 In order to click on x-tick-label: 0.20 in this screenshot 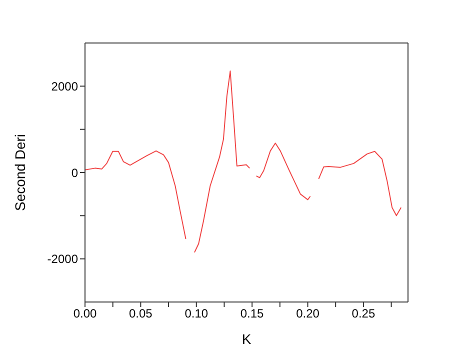, I will do `click(308, 313)`.